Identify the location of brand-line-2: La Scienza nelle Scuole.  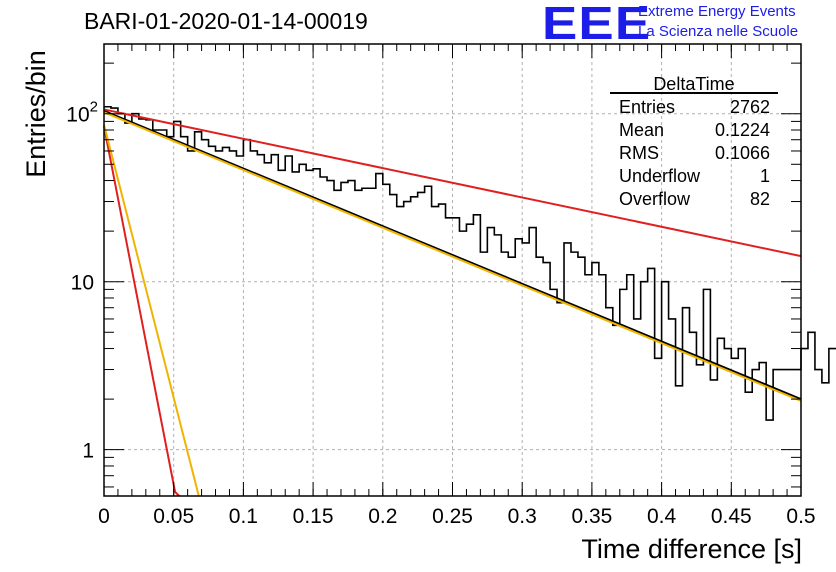
(718, 31).